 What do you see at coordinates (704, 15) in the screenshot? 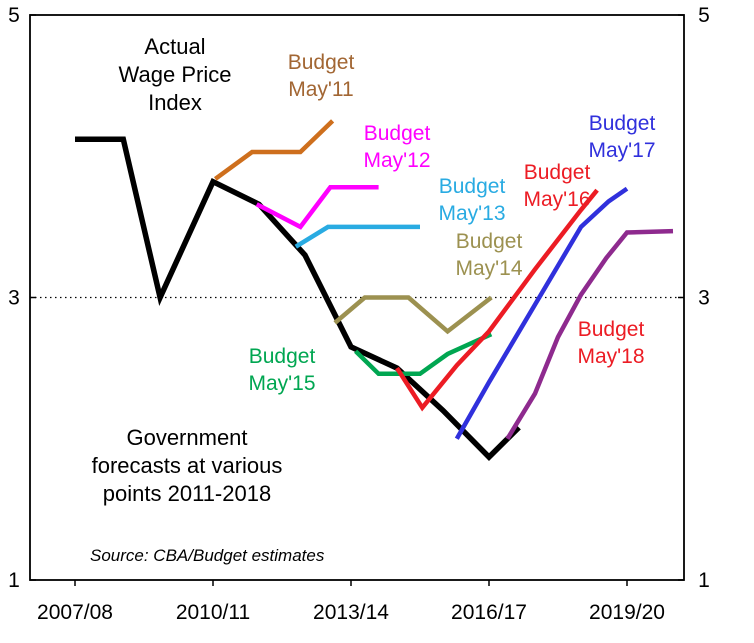
I see `y-axis-label-right: 5` at bounding box center [704, 15].